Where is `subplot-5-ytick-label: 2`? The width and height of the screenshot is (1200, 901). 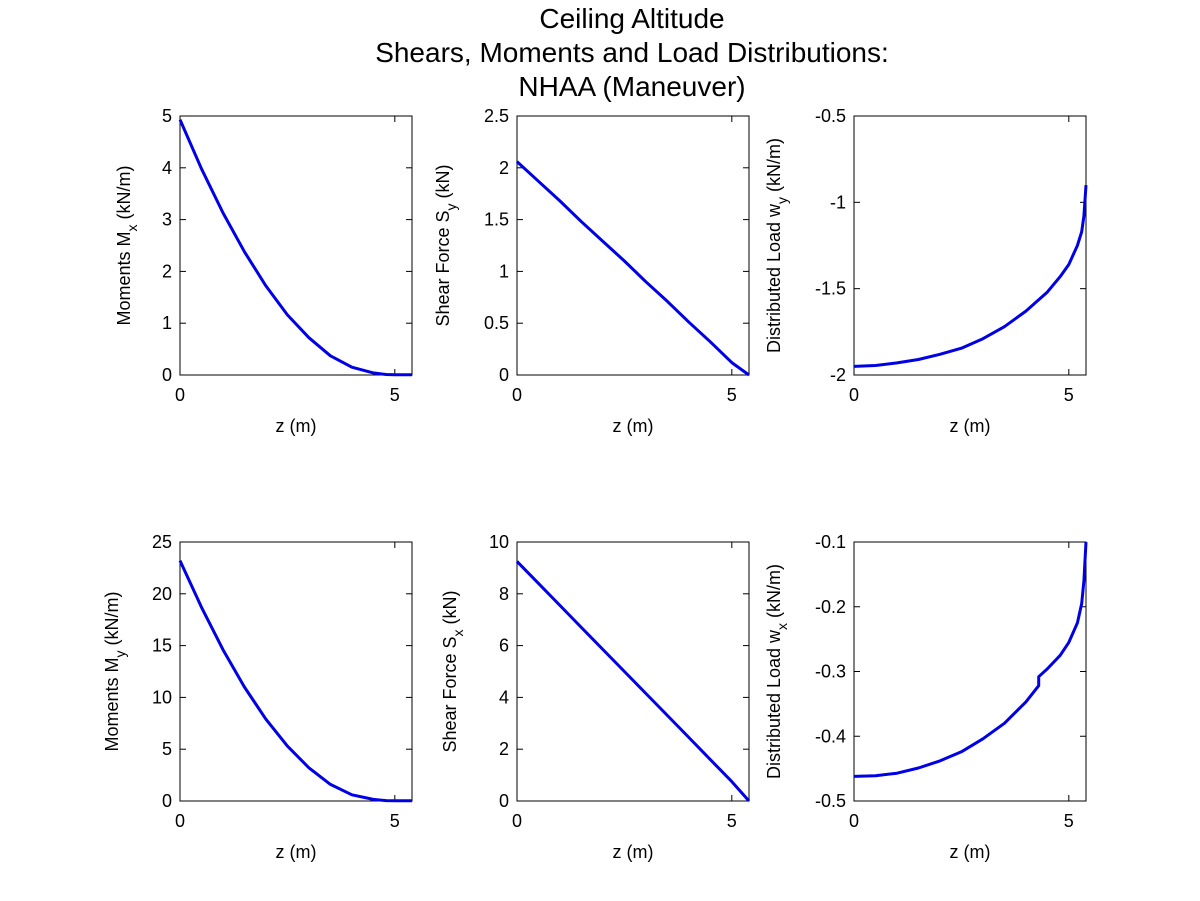 subplot-5-ytick-label: 2 is located at coordinates (504, 749).